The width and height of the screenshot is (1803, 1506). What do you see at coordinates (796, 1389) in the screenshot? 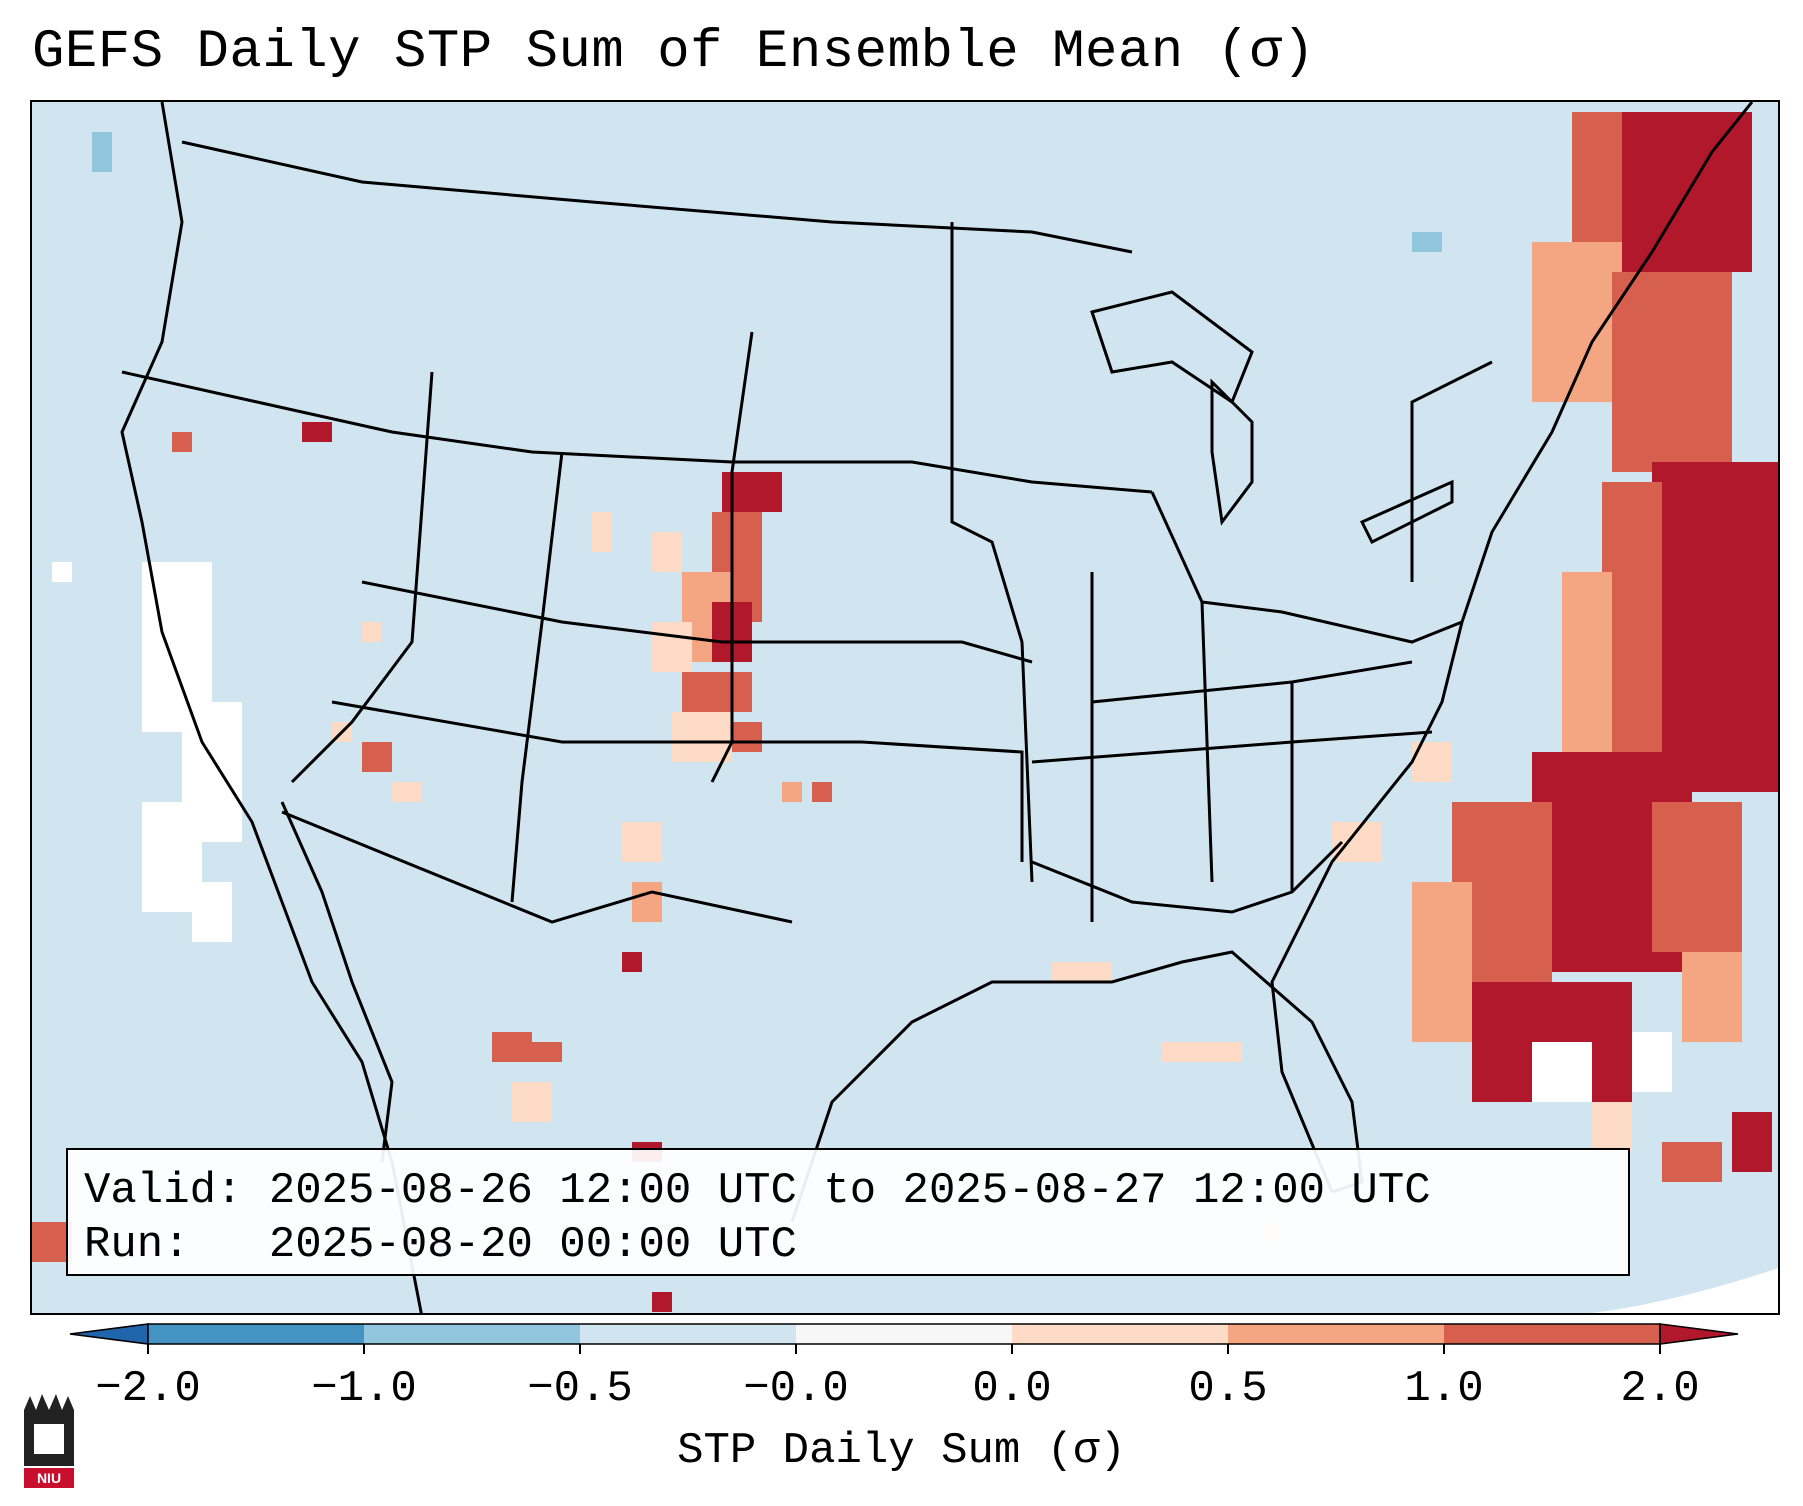
I see `colorbar-tick-label: −0.0` at bounding box center [796, 1389].